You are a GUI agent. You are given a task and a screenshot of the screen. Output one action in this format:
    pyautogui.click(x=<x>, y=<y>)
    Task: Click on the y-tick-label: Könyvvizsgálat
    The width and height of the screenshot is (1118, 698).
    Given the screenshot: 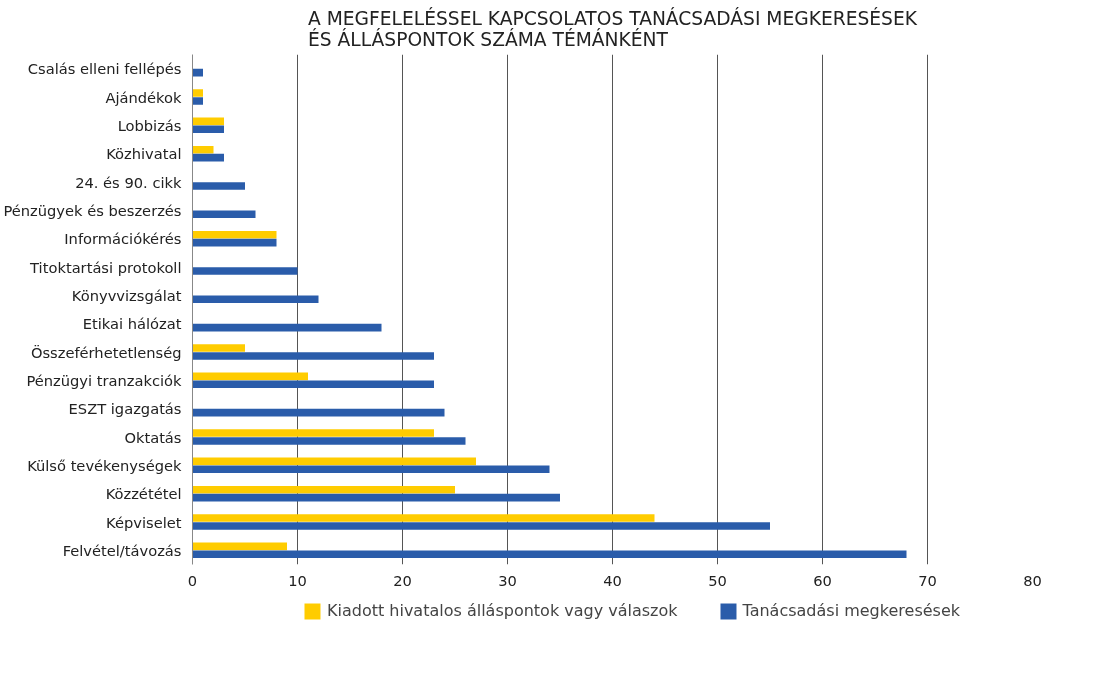 What is the action you would take?
    pyautogui.click(x=126, y=295)
    